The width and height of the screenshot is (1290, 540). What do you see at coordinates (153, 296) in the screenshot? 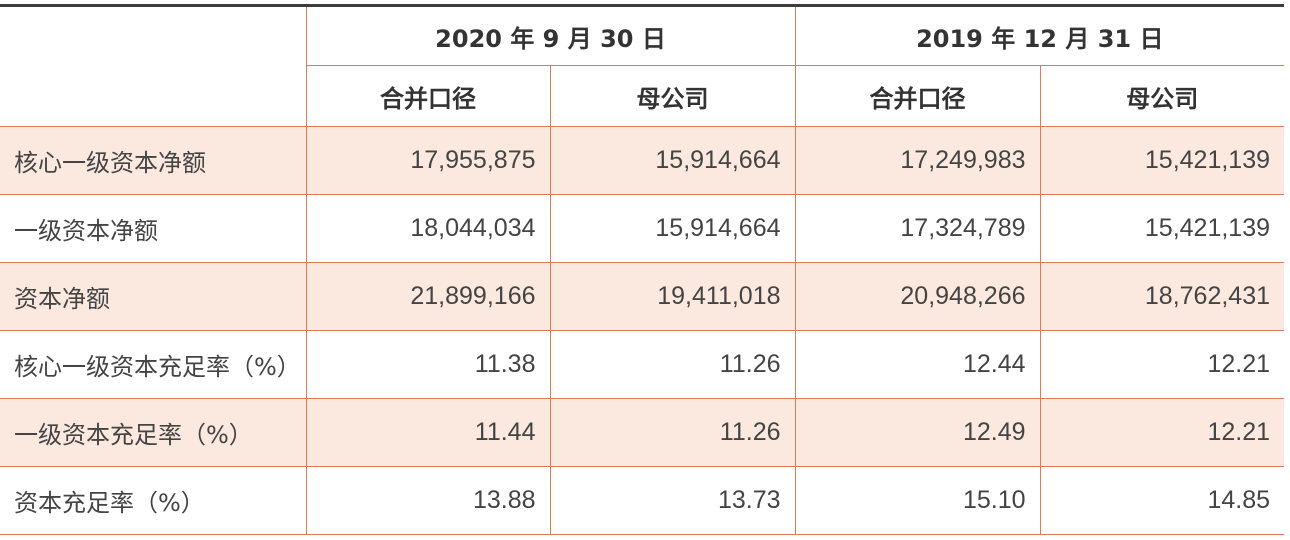
I see `row-label: 资本净额` at bounding box center [153, 296].